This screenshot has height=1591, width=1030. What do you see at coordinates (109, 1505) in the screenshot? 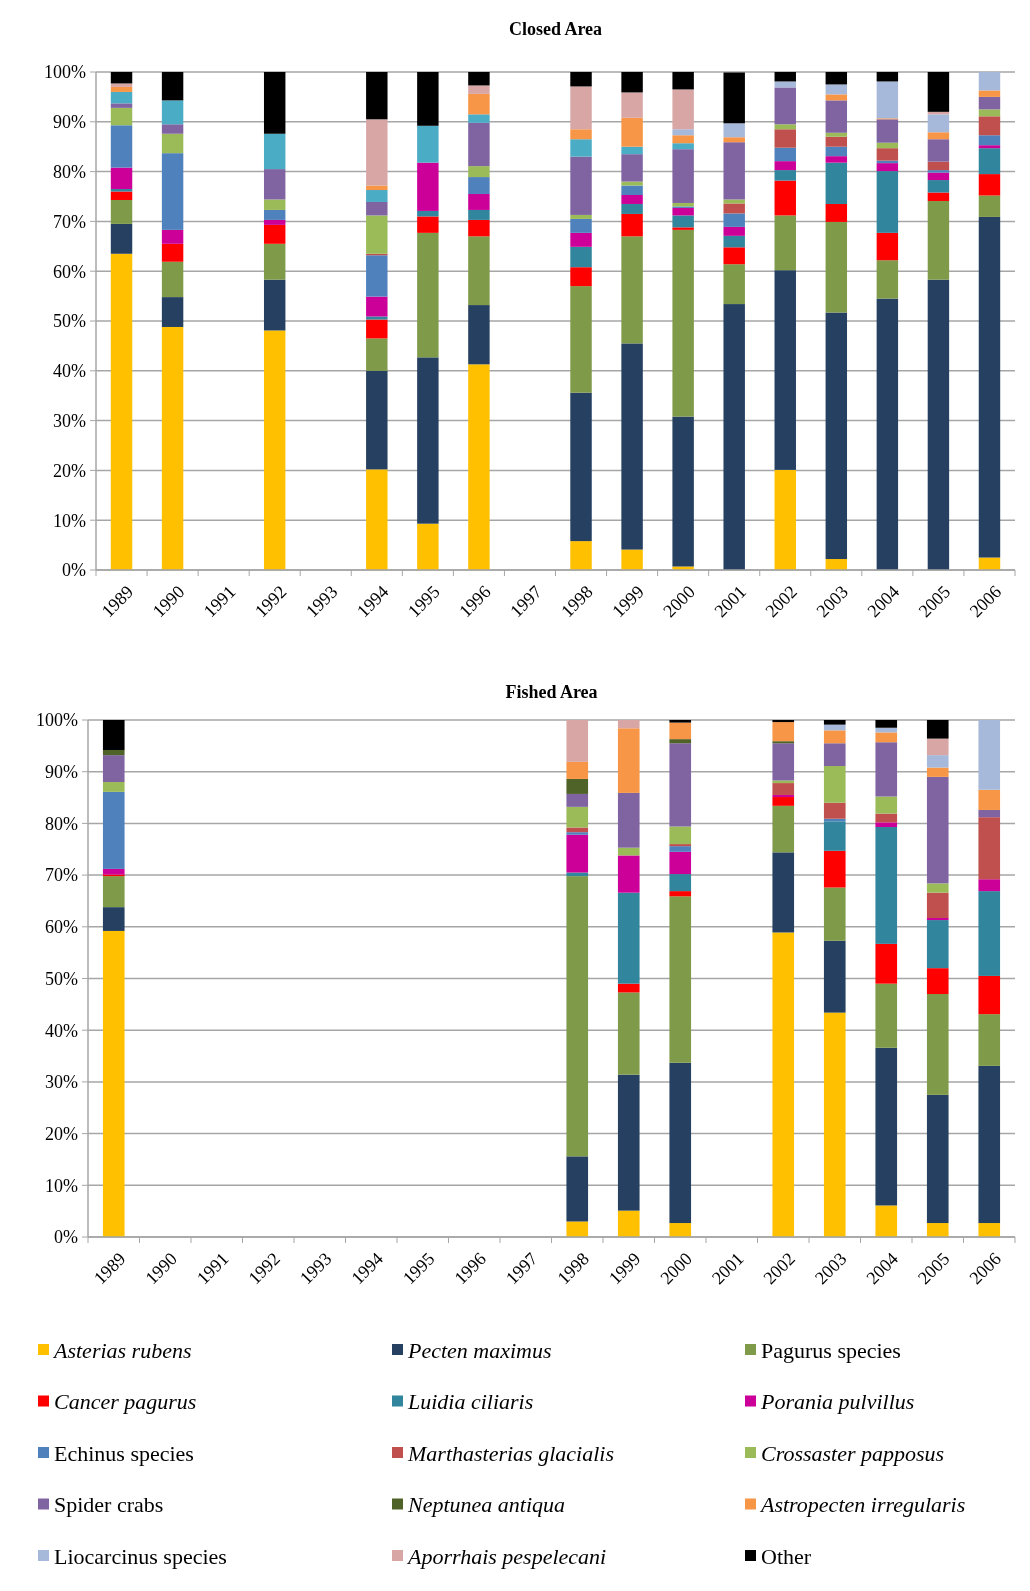
I see `legend-label: Spider crabs` at bounding box center [109, 1505].